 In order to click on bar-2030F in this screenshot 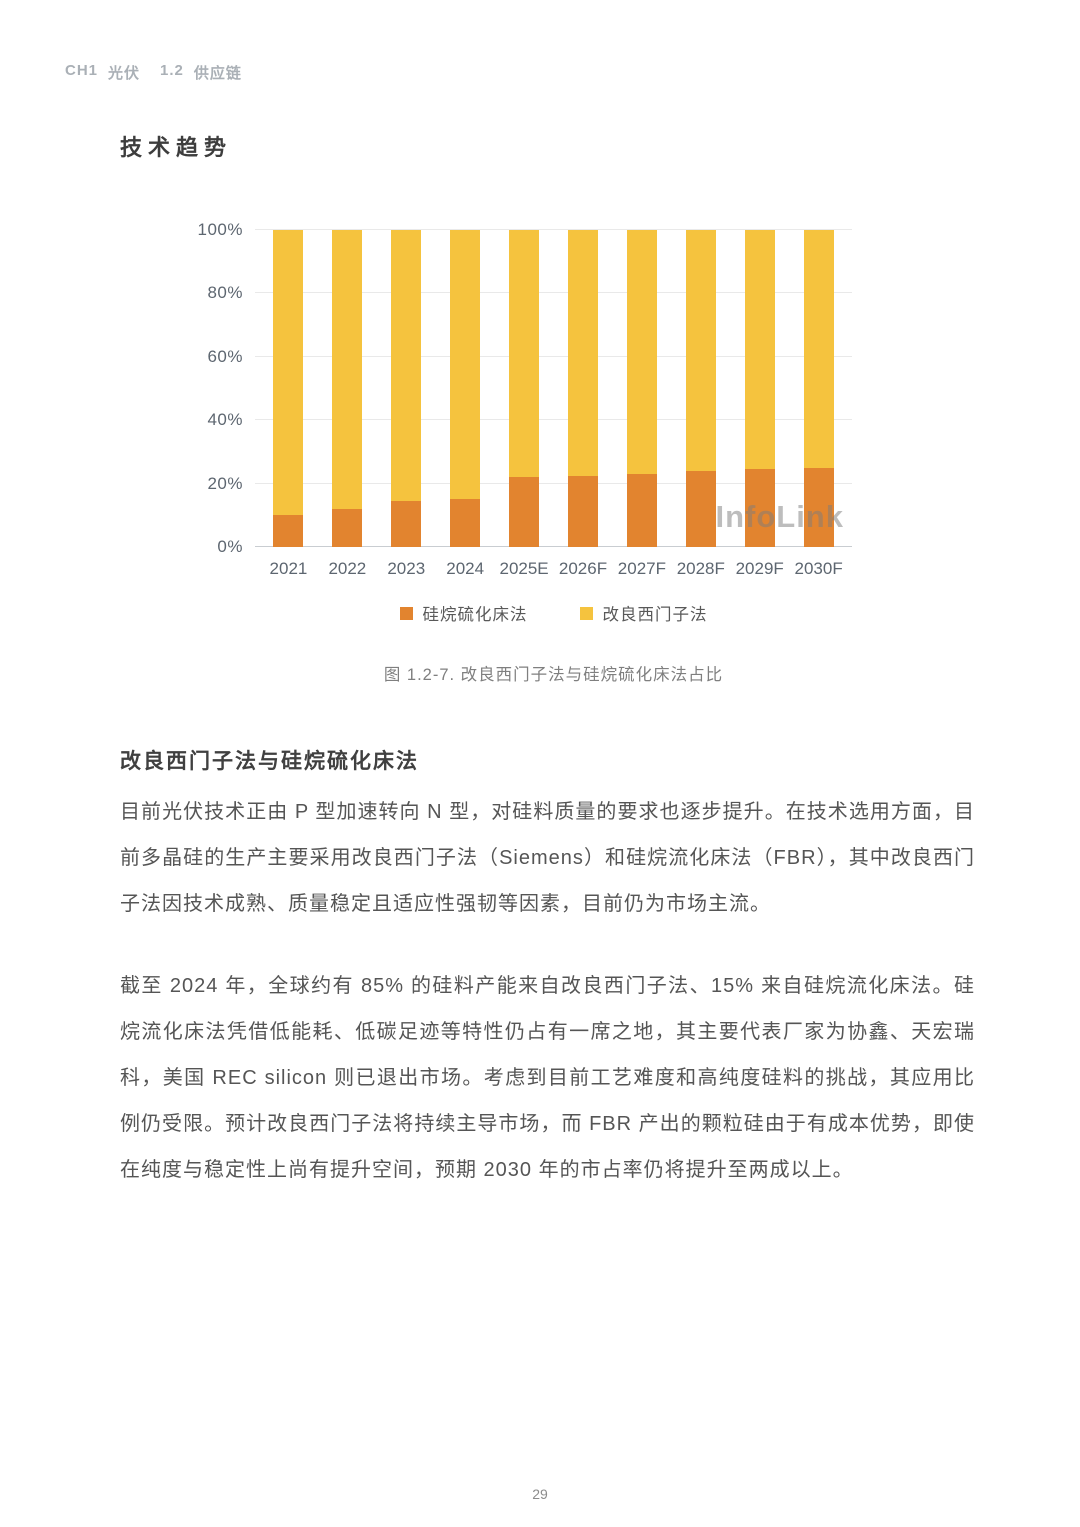, I will do `click(818, 388)`.